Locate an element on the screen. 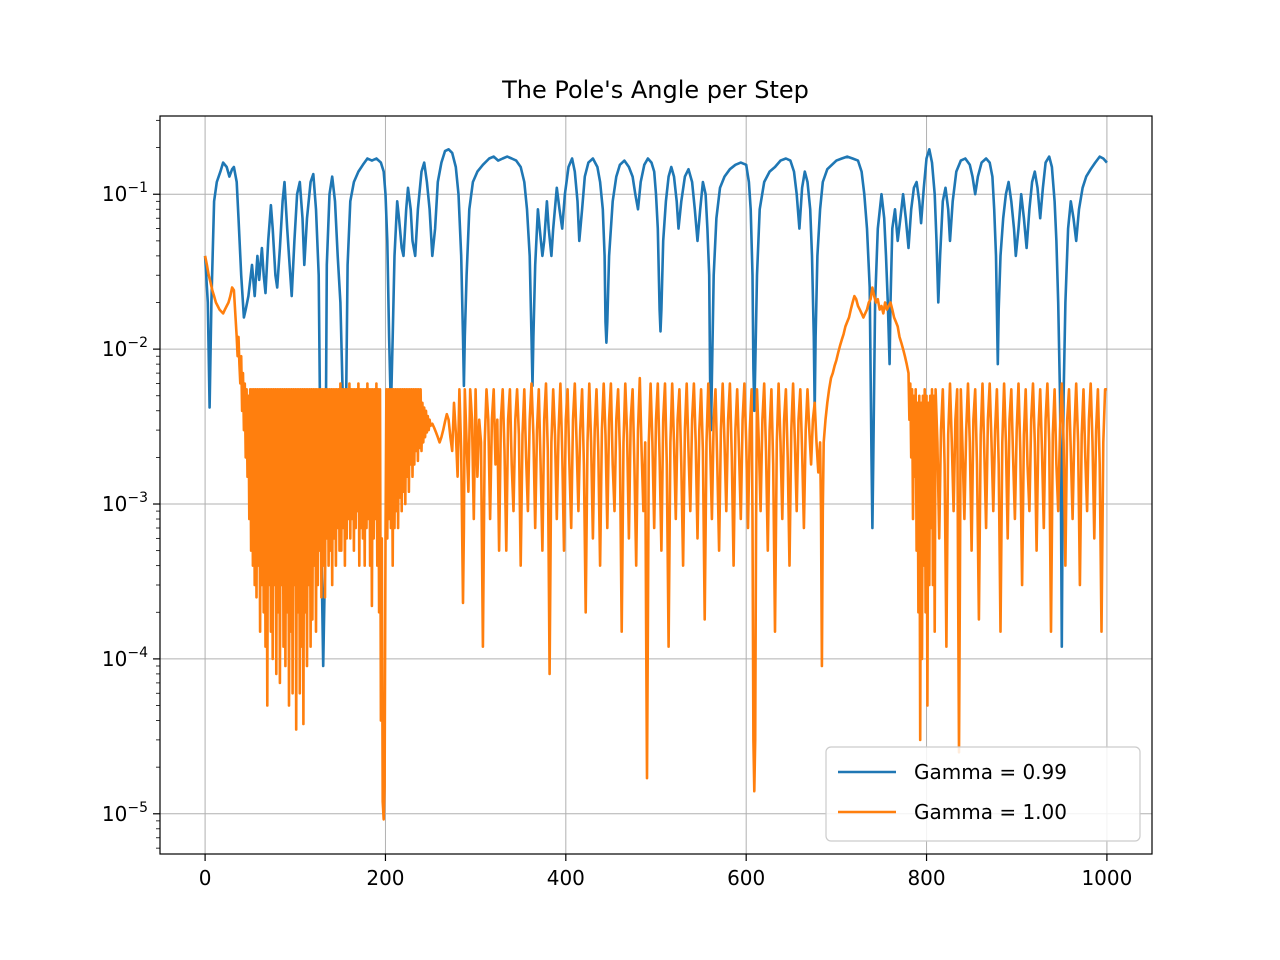 The width and height of the screenshot is (1280, 960). y-tick-label: 10⁻⁵ is located at coordinates (125, 813).